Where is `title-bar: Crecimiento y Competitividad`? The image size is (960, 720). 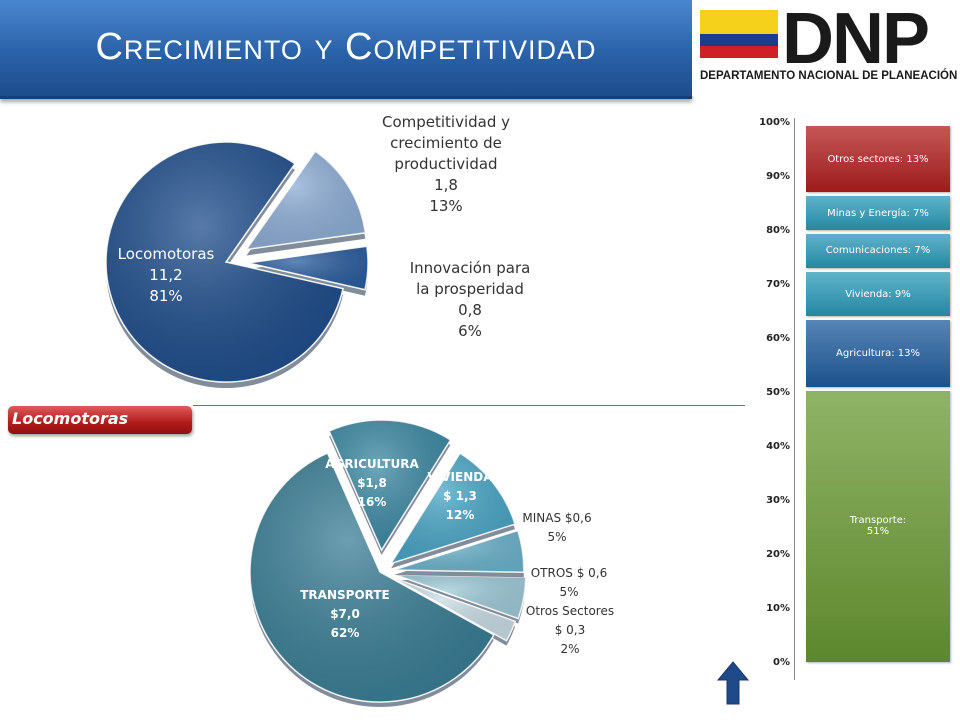 title-bar: Crecimiento y Competitividad is located at coordinates (346, 49).